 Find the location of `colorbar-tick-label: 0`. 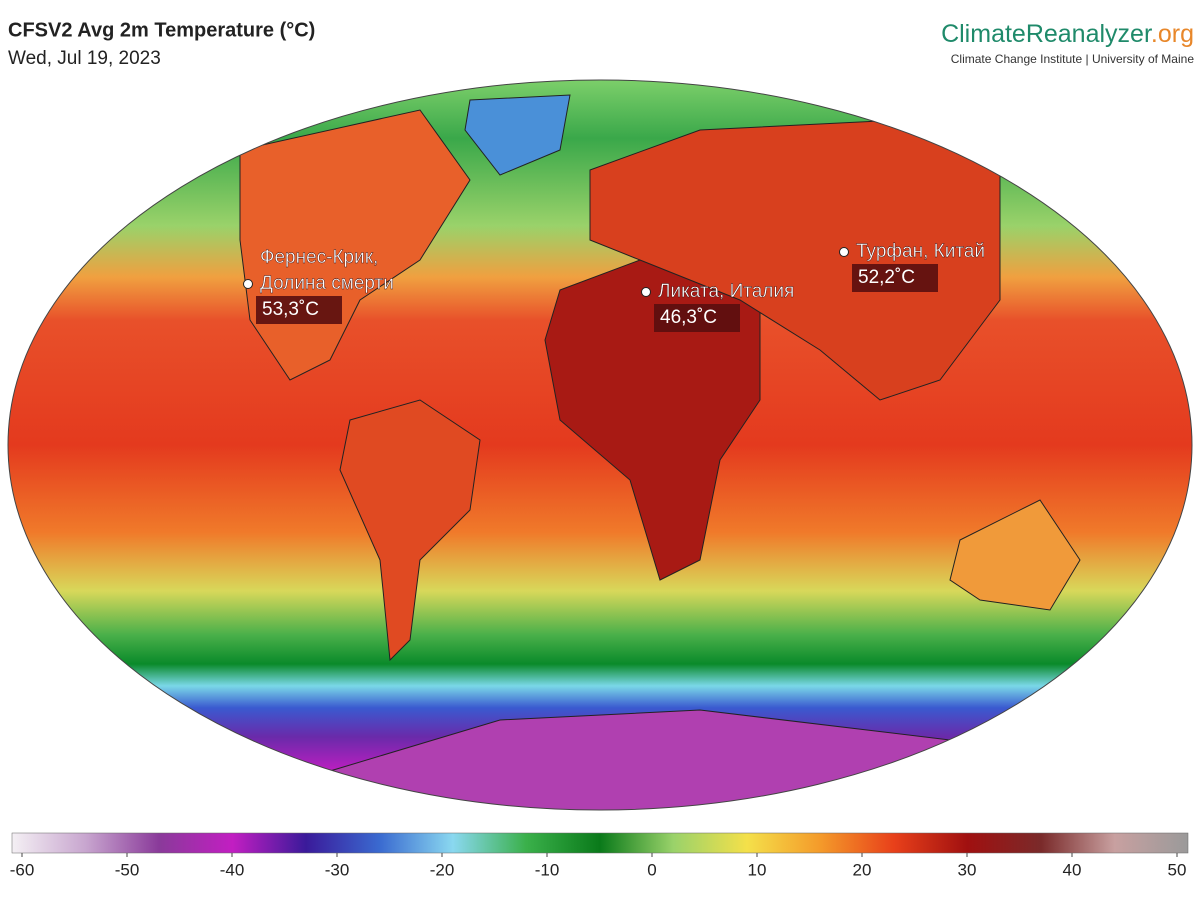

colorbar-tick-label: 0 is located at coordinates (651, 869).